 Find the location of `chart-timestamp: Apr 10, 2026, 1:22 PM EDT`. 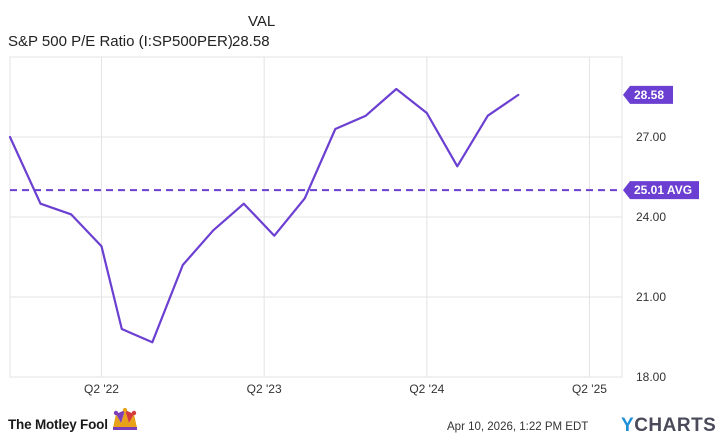

chart-timestamp: Apr 10, 2026, 1:22 PM EDT is located at coordinates (518, 427).